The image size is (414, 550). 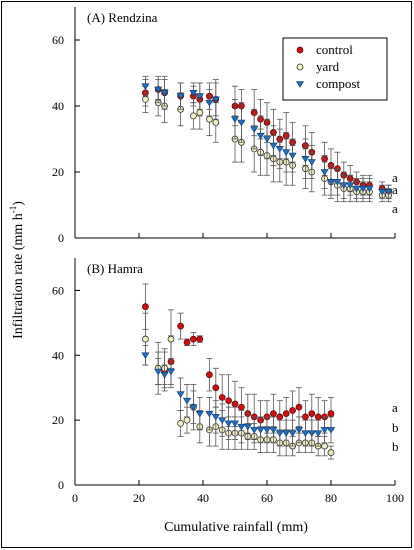 I want to click on legend: control yard compost, so click(x=335, y=69).